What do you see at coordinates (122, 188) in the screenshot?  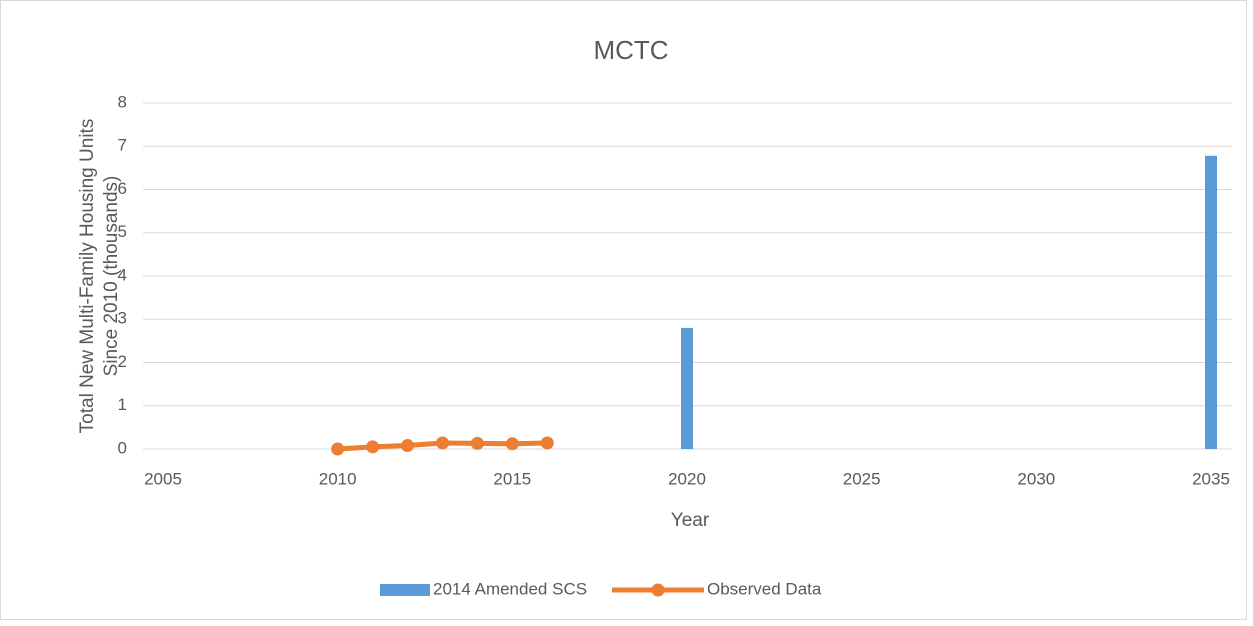 I see `y-tick-label: 6` at bounding box center [122, 188].